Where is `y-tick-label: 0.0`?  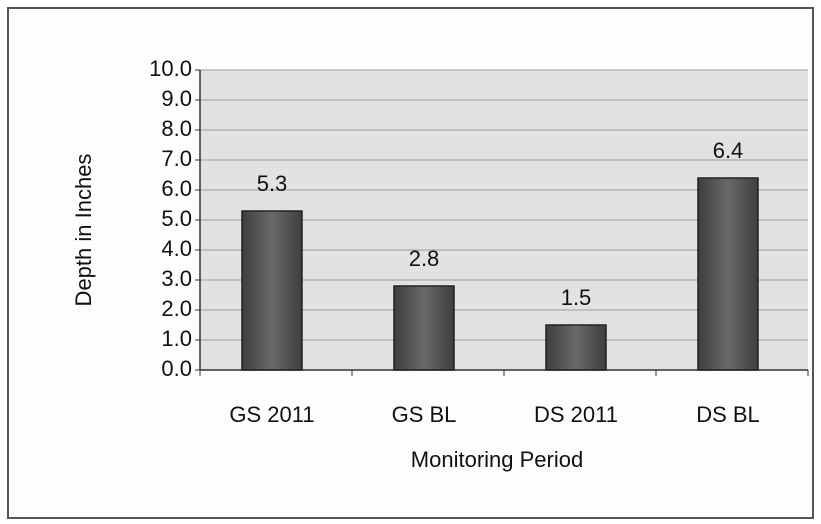 y-tick-label: 0.0 is located at coordinates (176, 368).